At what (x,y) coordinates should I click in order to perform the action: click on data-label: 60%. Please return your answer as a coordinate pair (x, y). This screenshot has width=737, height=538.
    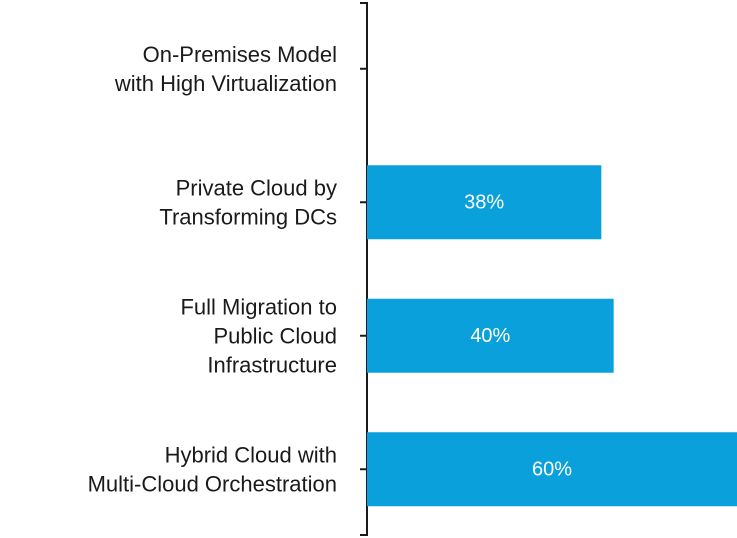
    Looking at the image, I should click on (552, 469).